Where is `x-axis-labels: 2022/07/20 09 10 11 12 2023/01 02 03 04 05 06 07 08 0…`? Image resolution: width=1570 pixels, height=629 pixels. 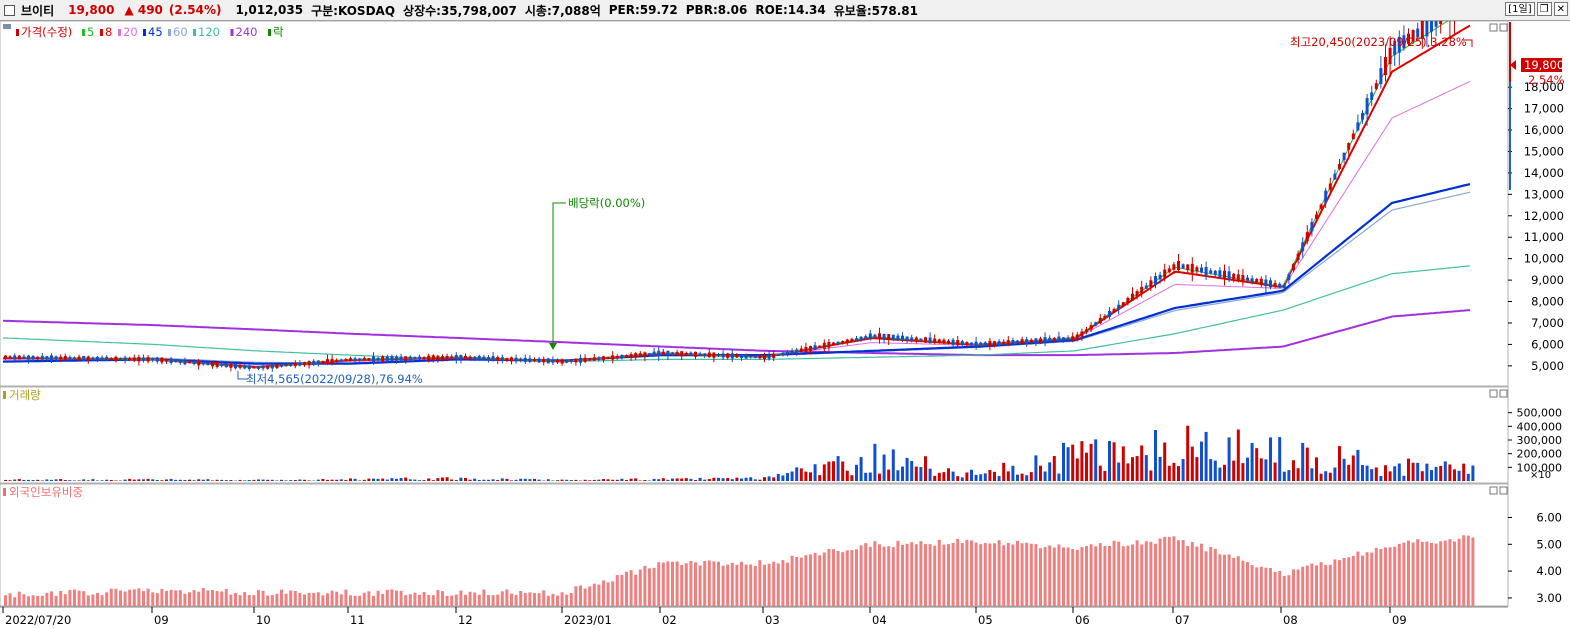
x-axis-labels: 2022/07/20 09 10 11 12 2023/01 02 03 04 05 06 07 08 0… is located at coordinates (704, 617).